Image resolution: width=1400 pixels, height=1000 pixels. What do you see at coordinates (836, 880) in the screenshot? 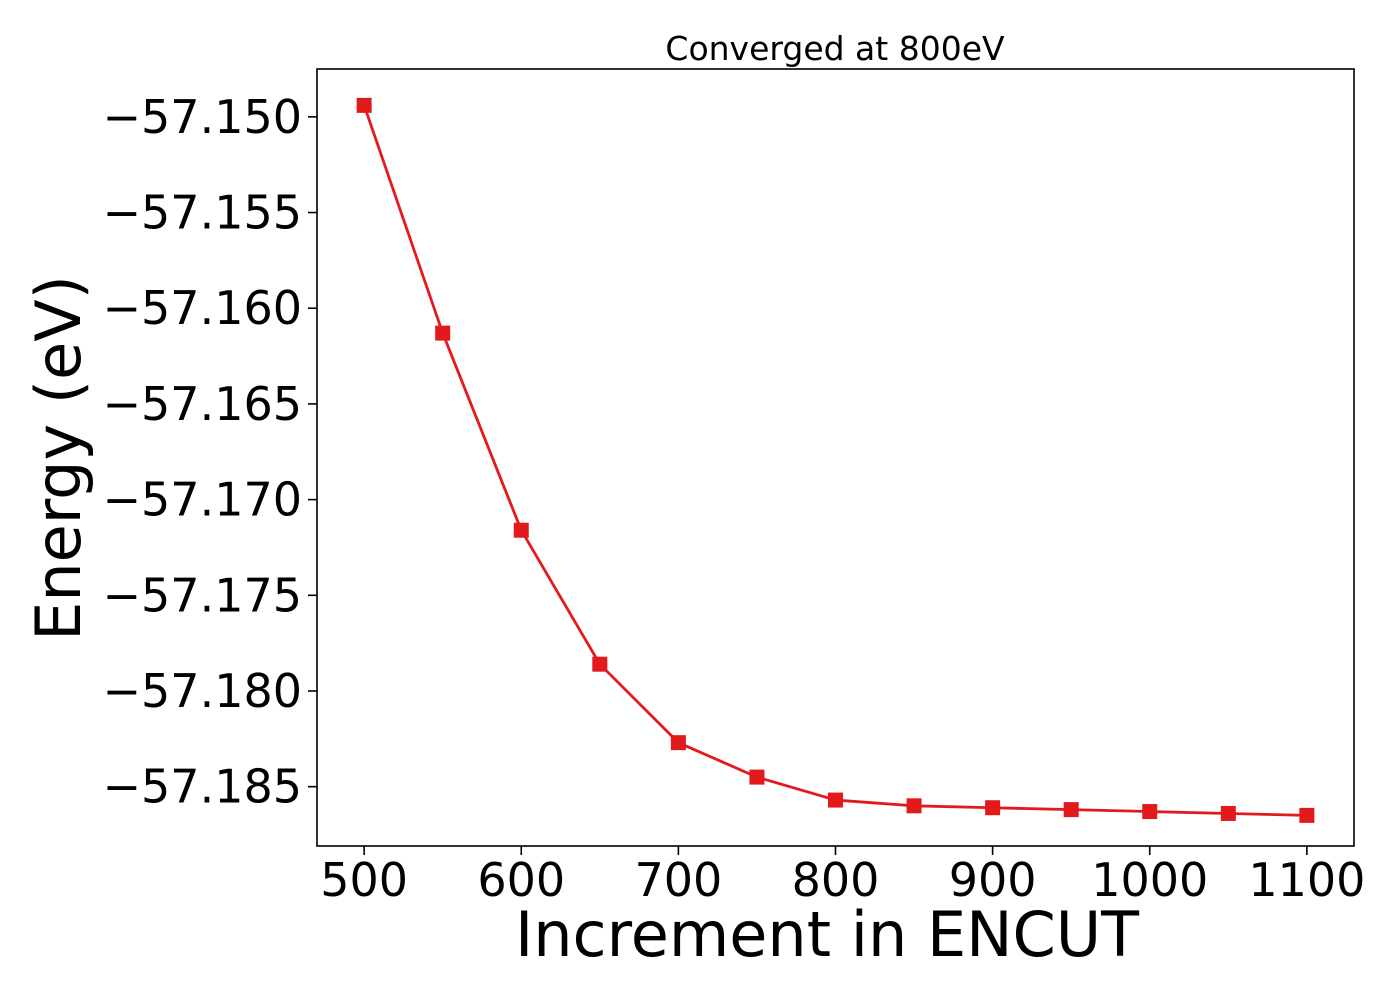
I see `x-tick-label: 800` at bounding box center [836, 880].